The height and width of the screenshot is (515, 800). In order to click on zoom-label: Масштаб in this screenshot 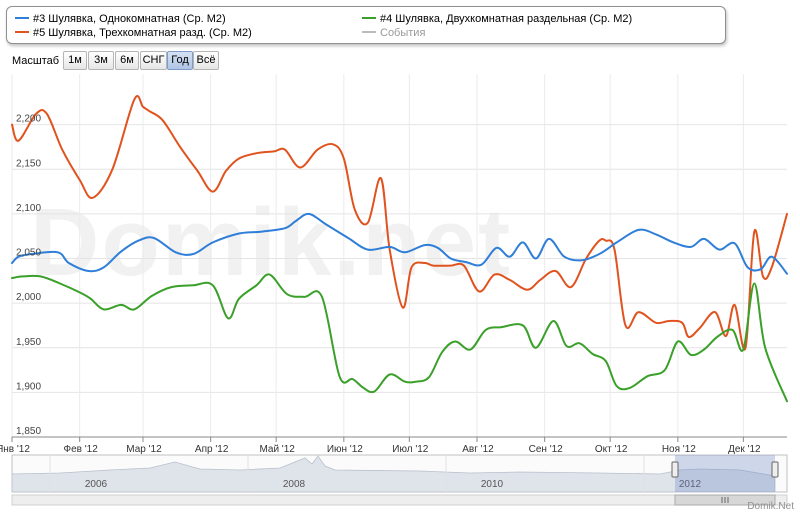, I will do `click(36, 61)`.